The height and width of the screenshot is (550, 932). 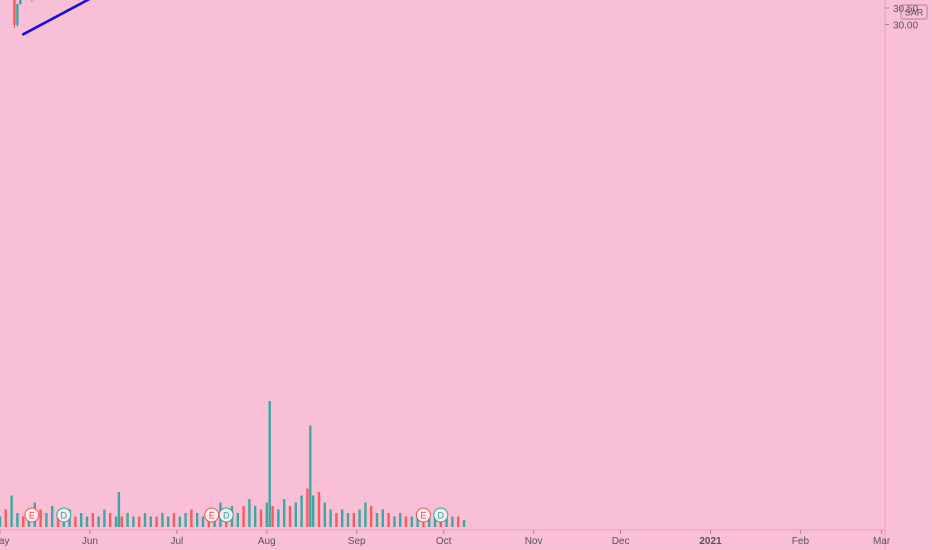 What do you see at coordinates (90, 541) in the screenshot?
I see `time-tick-label: Jun` at bounding box center [90, 541].